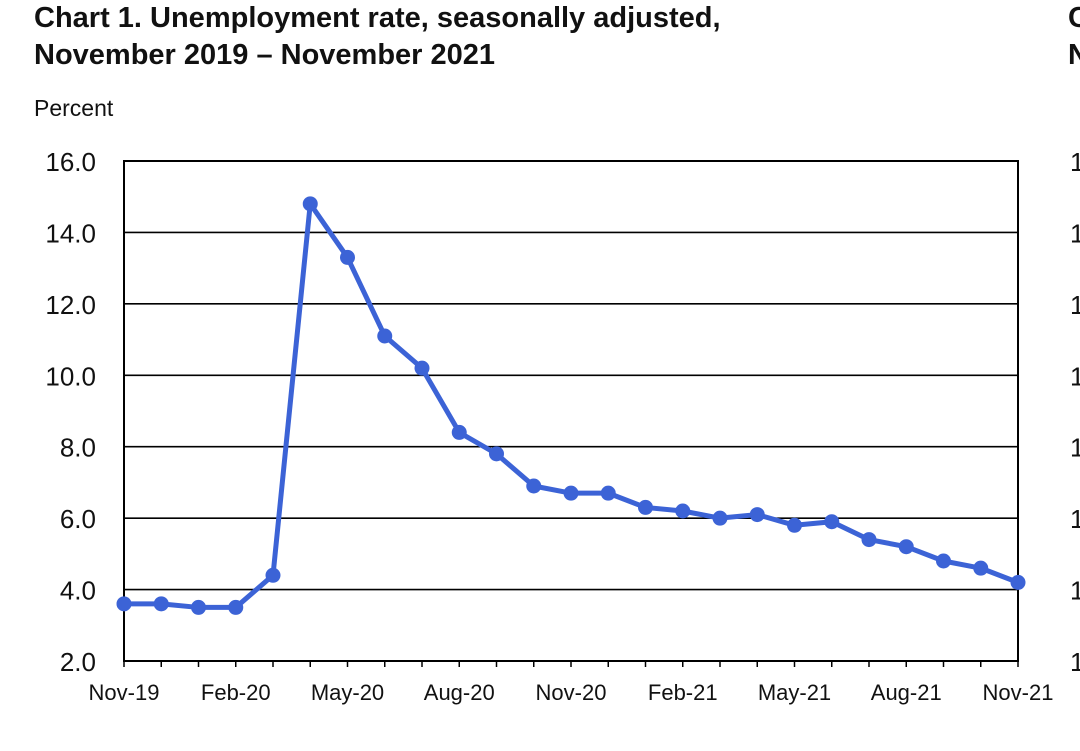 The height and width of the screenshot is (751, 1080). Describe the element at coordinates (70, 162) in the screenshot. I see `y-tick-label: 16.0` at that location.